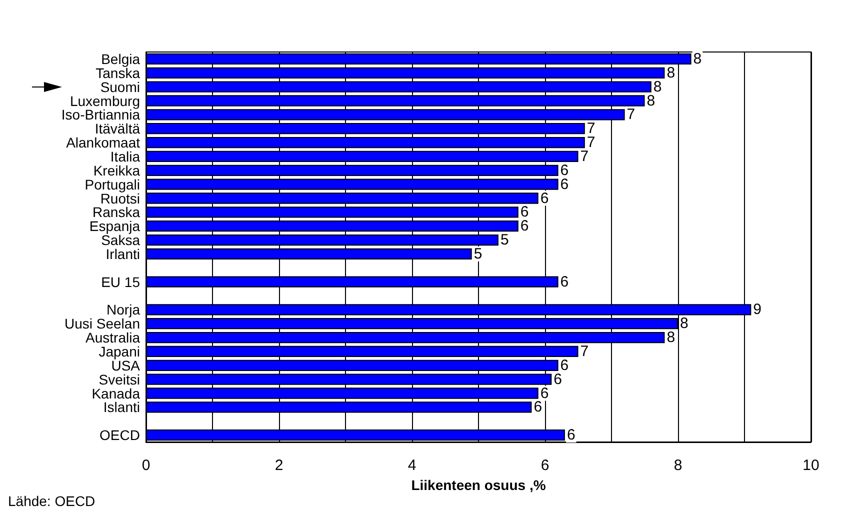  Describe the element at coordinates (114, 226) in the screenshot. I see `y-tick-label: Espanja` at that location.